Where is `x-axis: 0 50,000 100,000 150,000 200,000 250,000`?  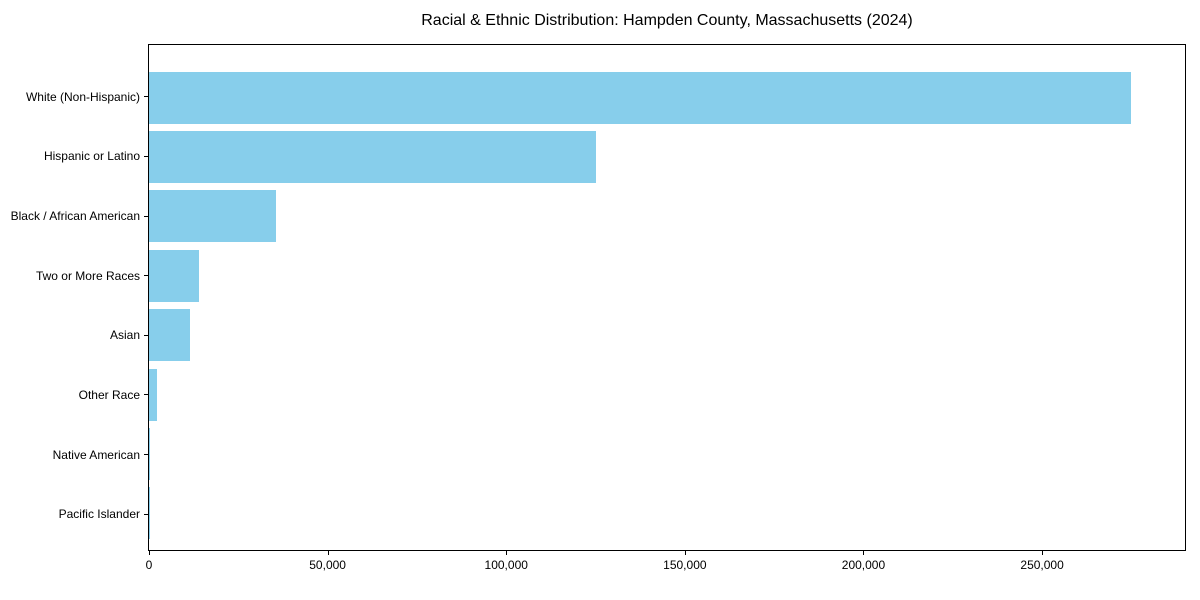 x-axis: 0 50,000 100,000 150,000 200,000 250,000 is located at coordinates (665, 567).